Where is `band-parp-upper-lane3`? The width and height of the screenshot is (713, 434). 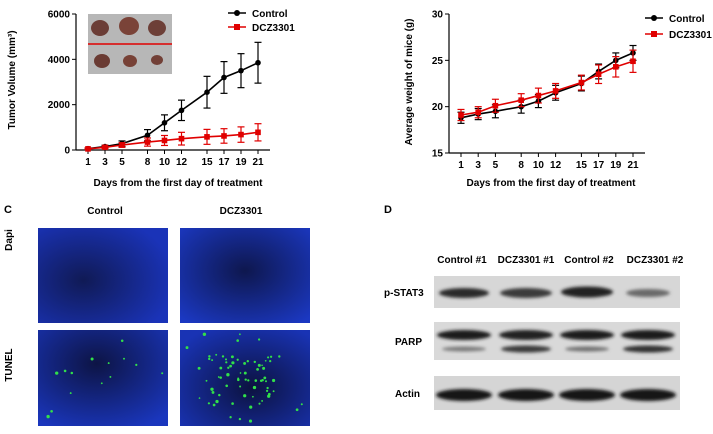
band-parp-upper-lane3 is located at coordinates (587, 335).